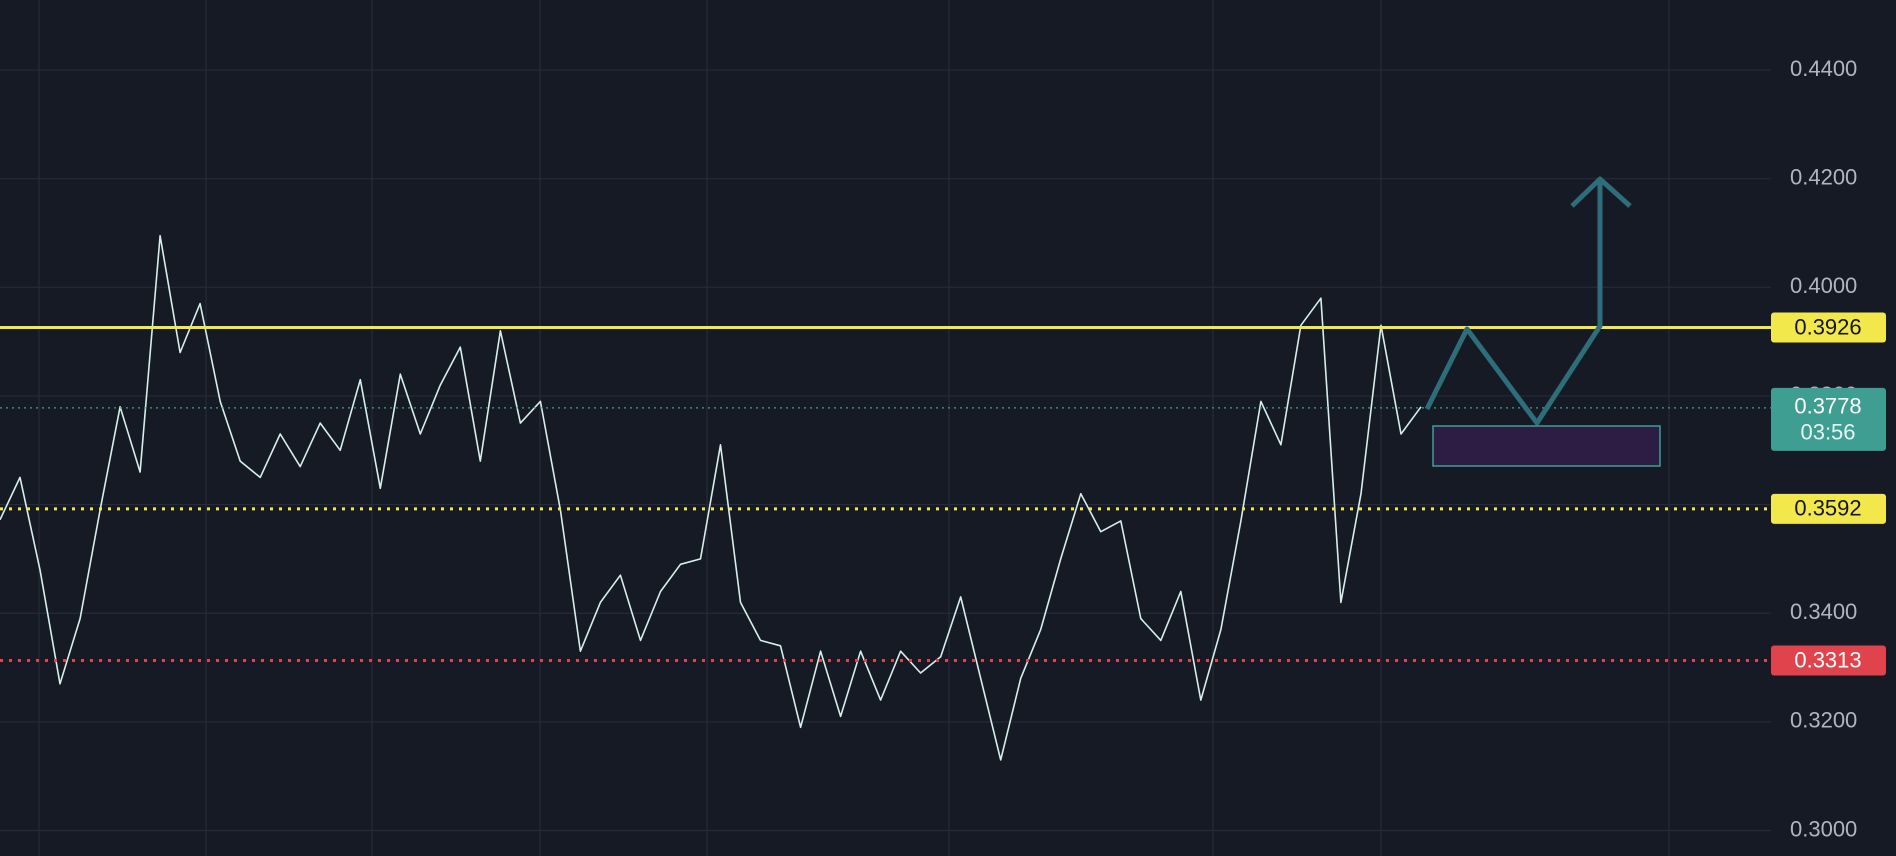 This screenshot has height=856, width=1896. I want to click on projection-path, so click(1513, 302).